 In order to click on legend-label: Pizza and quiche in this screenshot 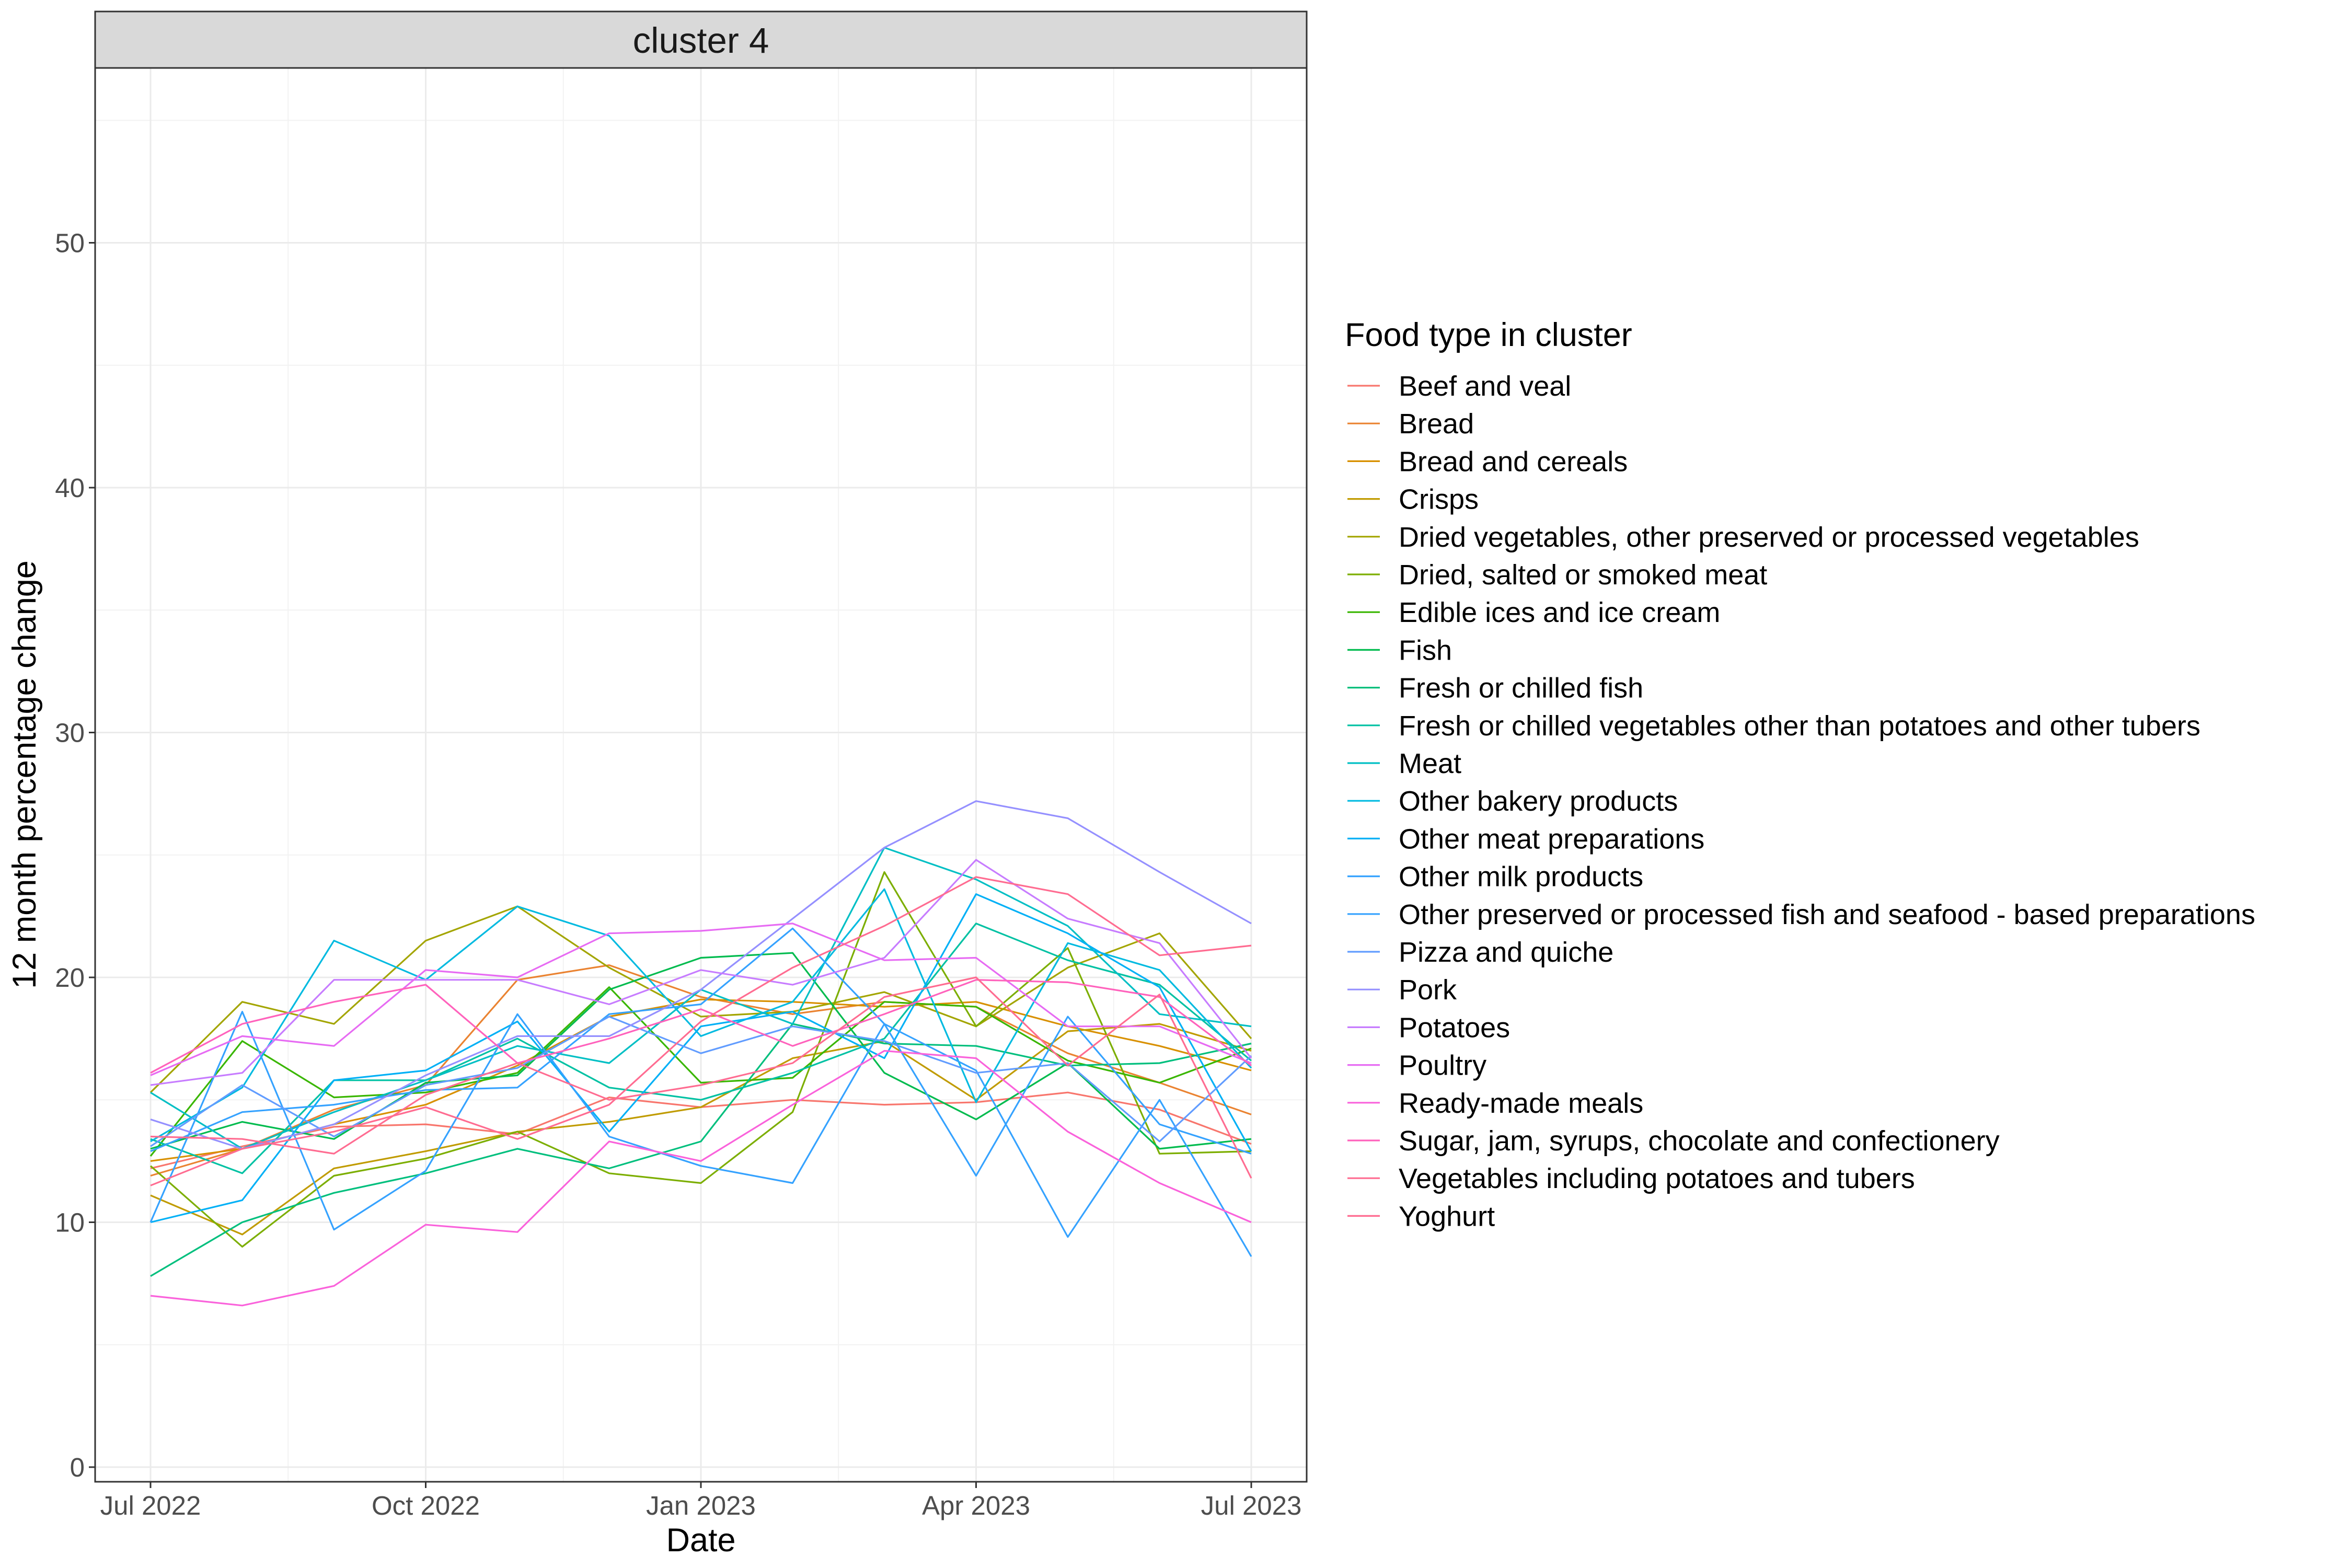, I will do `click(1506, 952)`.